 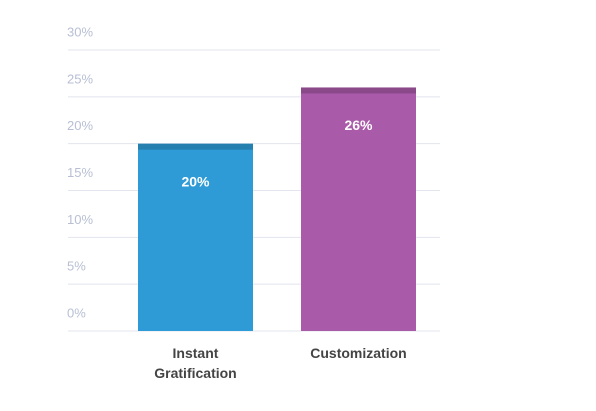 What do you see at coordinates (195, 363) in the screenshot?
I see `x-tick-label: Instant Gratification` at bounding box center [195, 363].